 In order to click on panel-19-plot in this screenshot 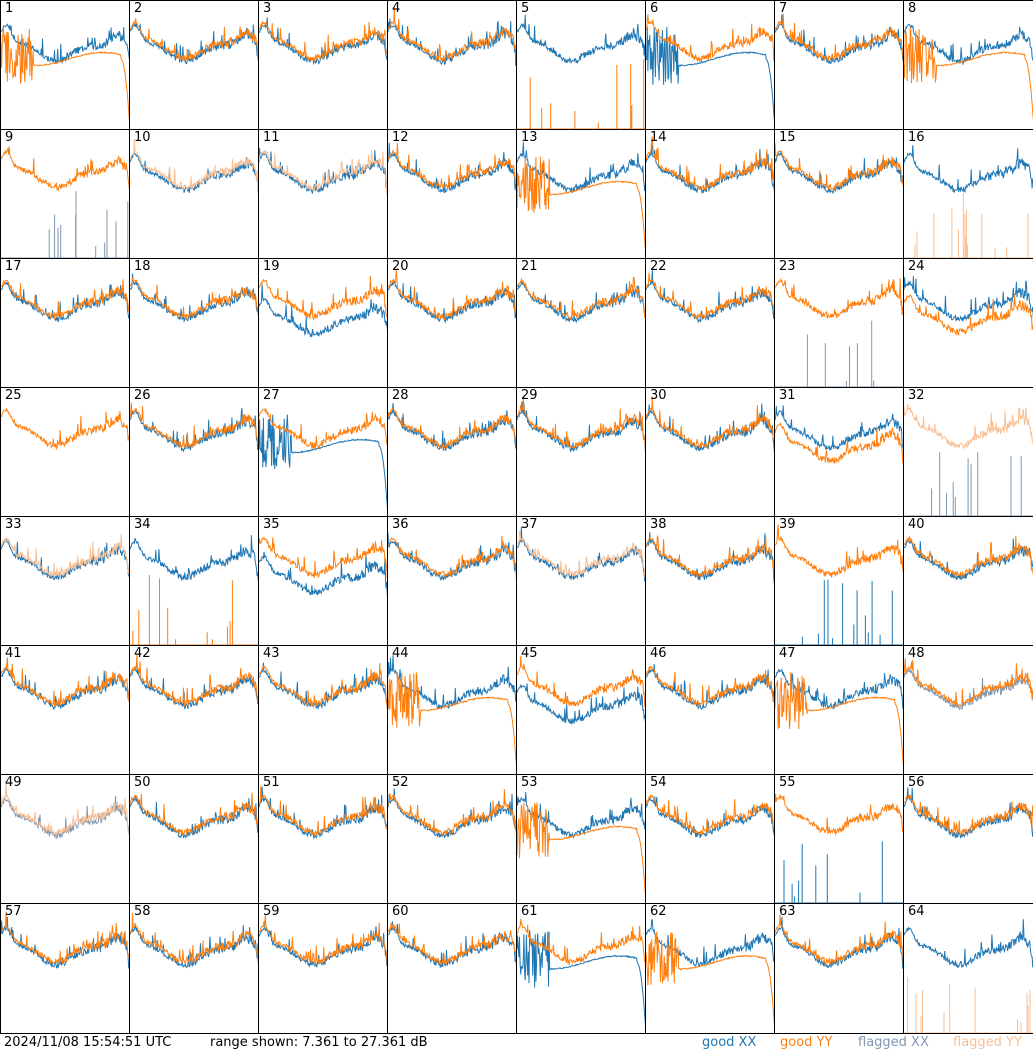, I will do `click(323, 307)`.